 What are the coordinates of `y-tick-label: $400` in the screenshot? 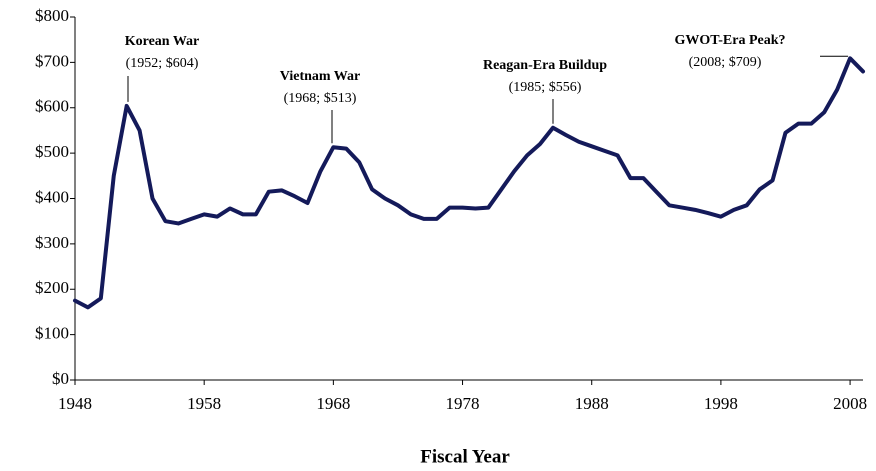 It's located at (52, 196).